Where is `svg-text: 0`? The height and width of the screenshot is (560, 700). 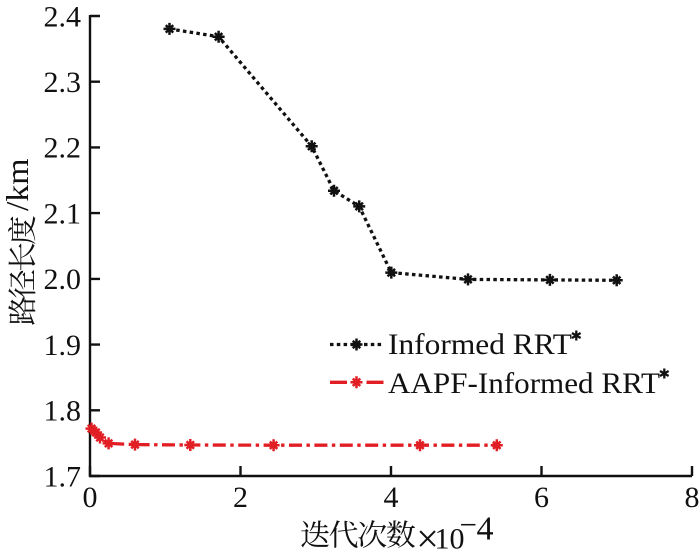 svg-text: 0 is located at coordinates (90, 497).